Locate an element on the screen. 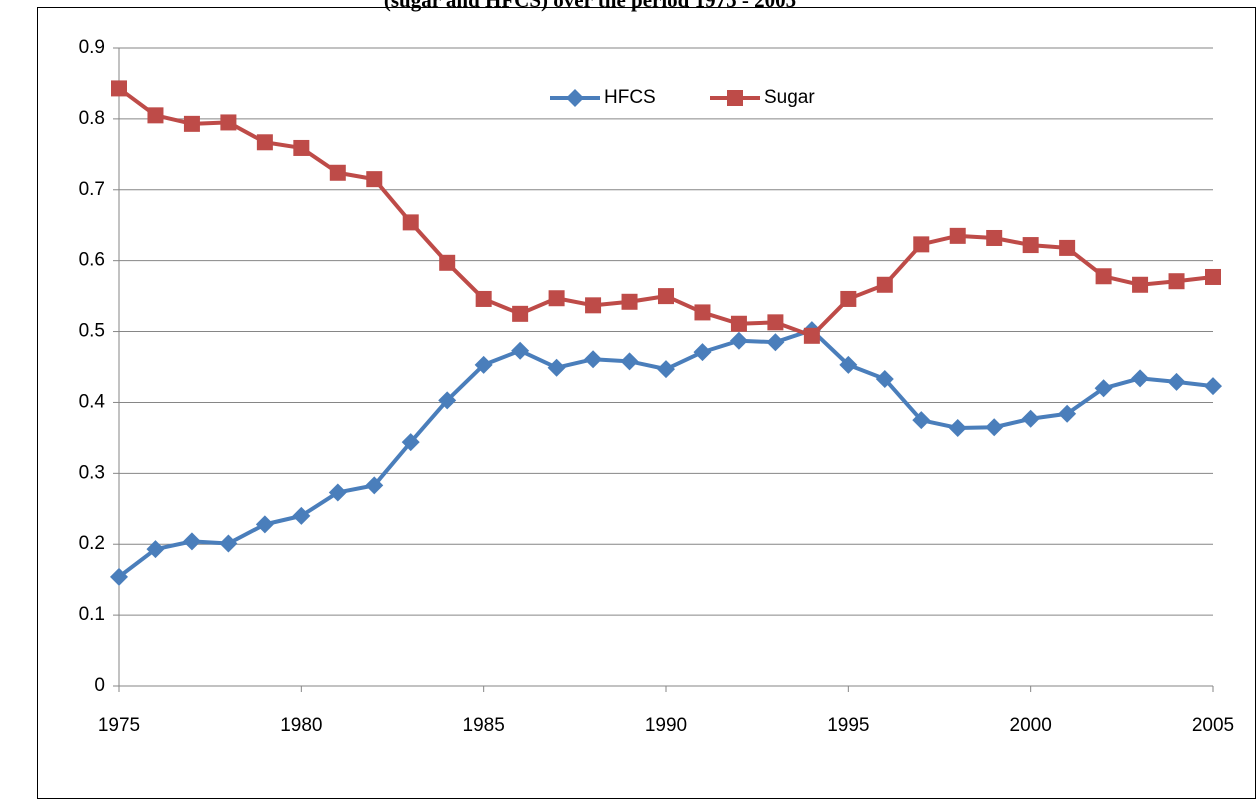 The width and height of the screenshot is (1257, 800). y-tick-label: 0.9 is located at coordinates (92, 47).